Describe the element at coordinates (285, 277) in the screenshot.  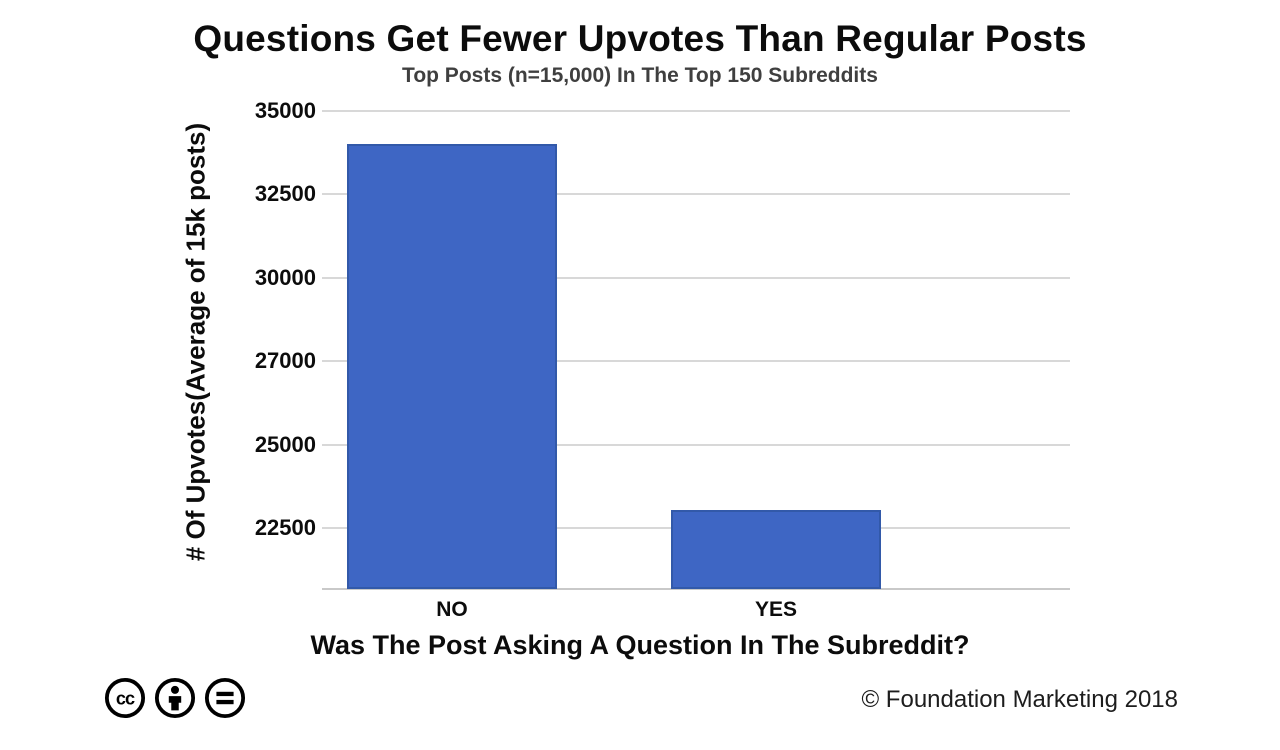
I see `y-tick-label: 30000` at that location.